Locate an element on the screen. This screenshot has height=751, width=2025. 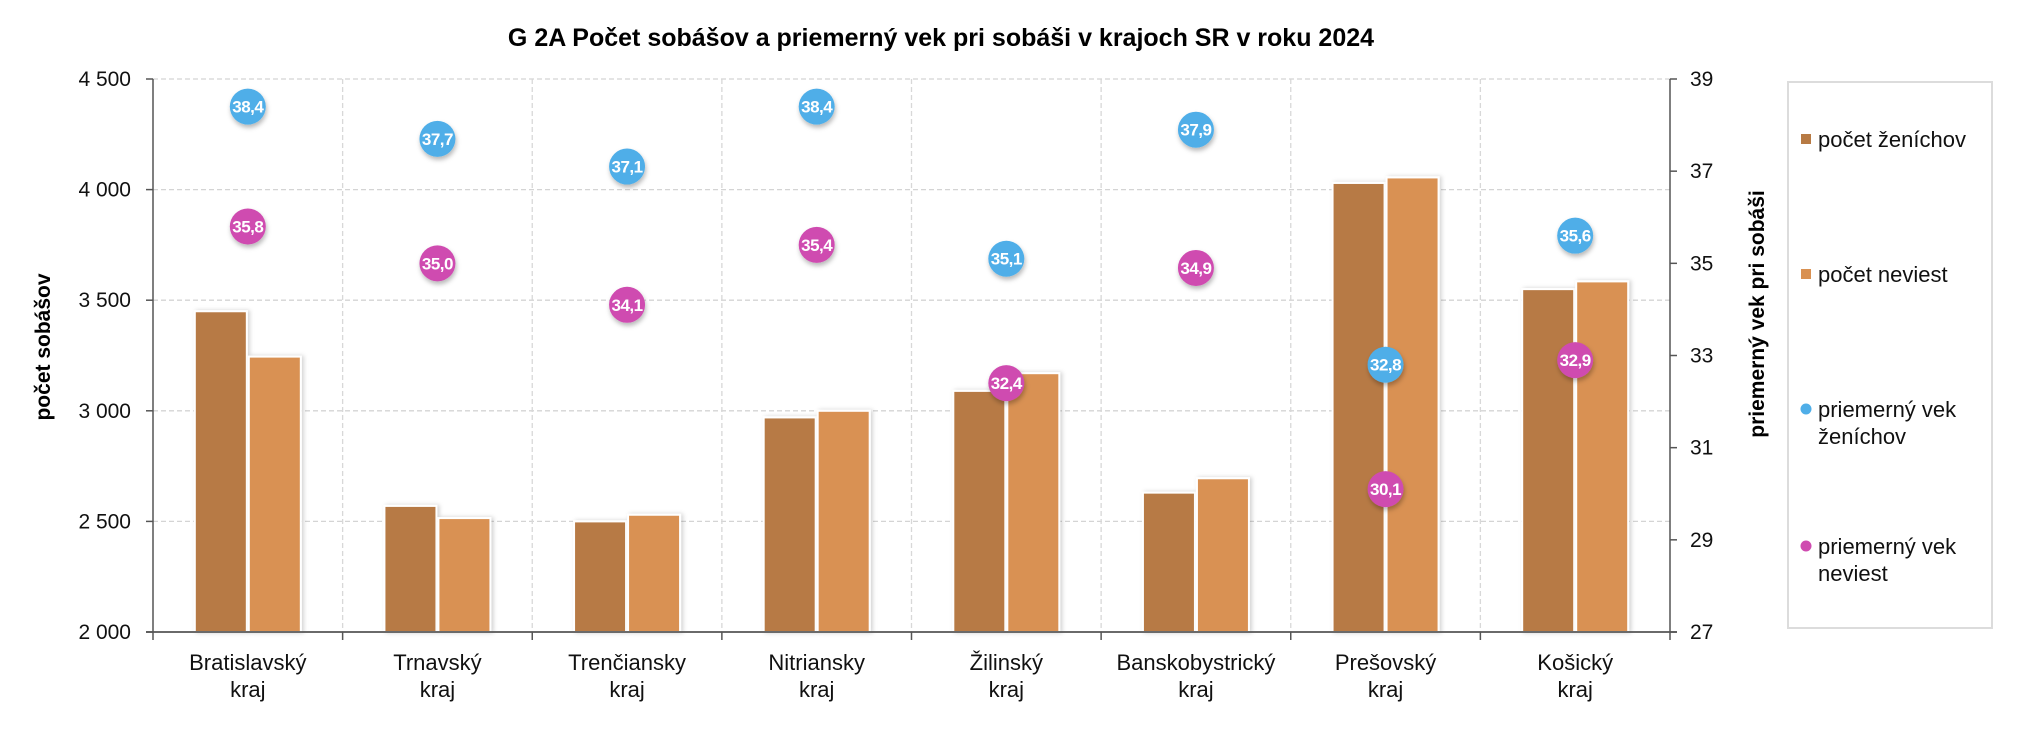
point-label: 30,1 is located at coordinates (1385, 489).